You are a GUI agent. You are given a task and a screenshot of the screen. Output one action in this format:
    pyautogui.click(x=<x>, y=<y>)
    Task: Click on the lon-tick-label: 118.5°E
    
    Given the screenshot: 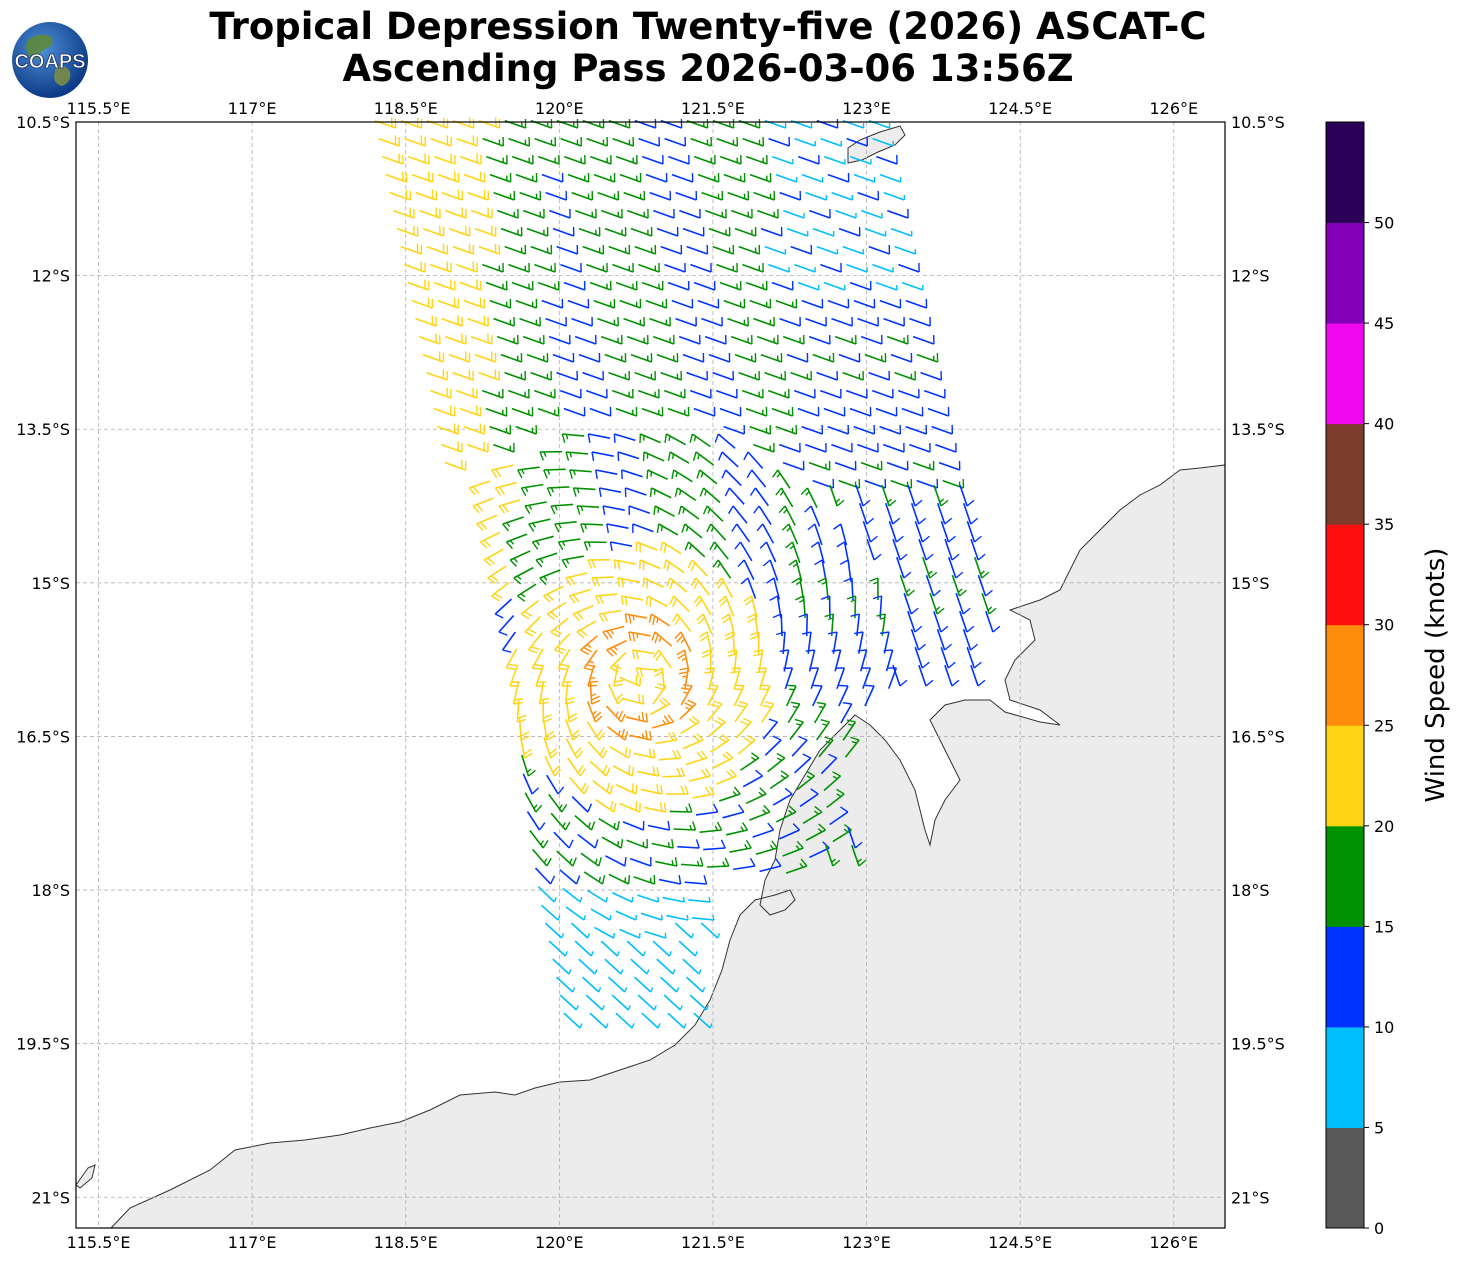 What is the action you would take?
    pyautogui.click(x=406, y=108)
    